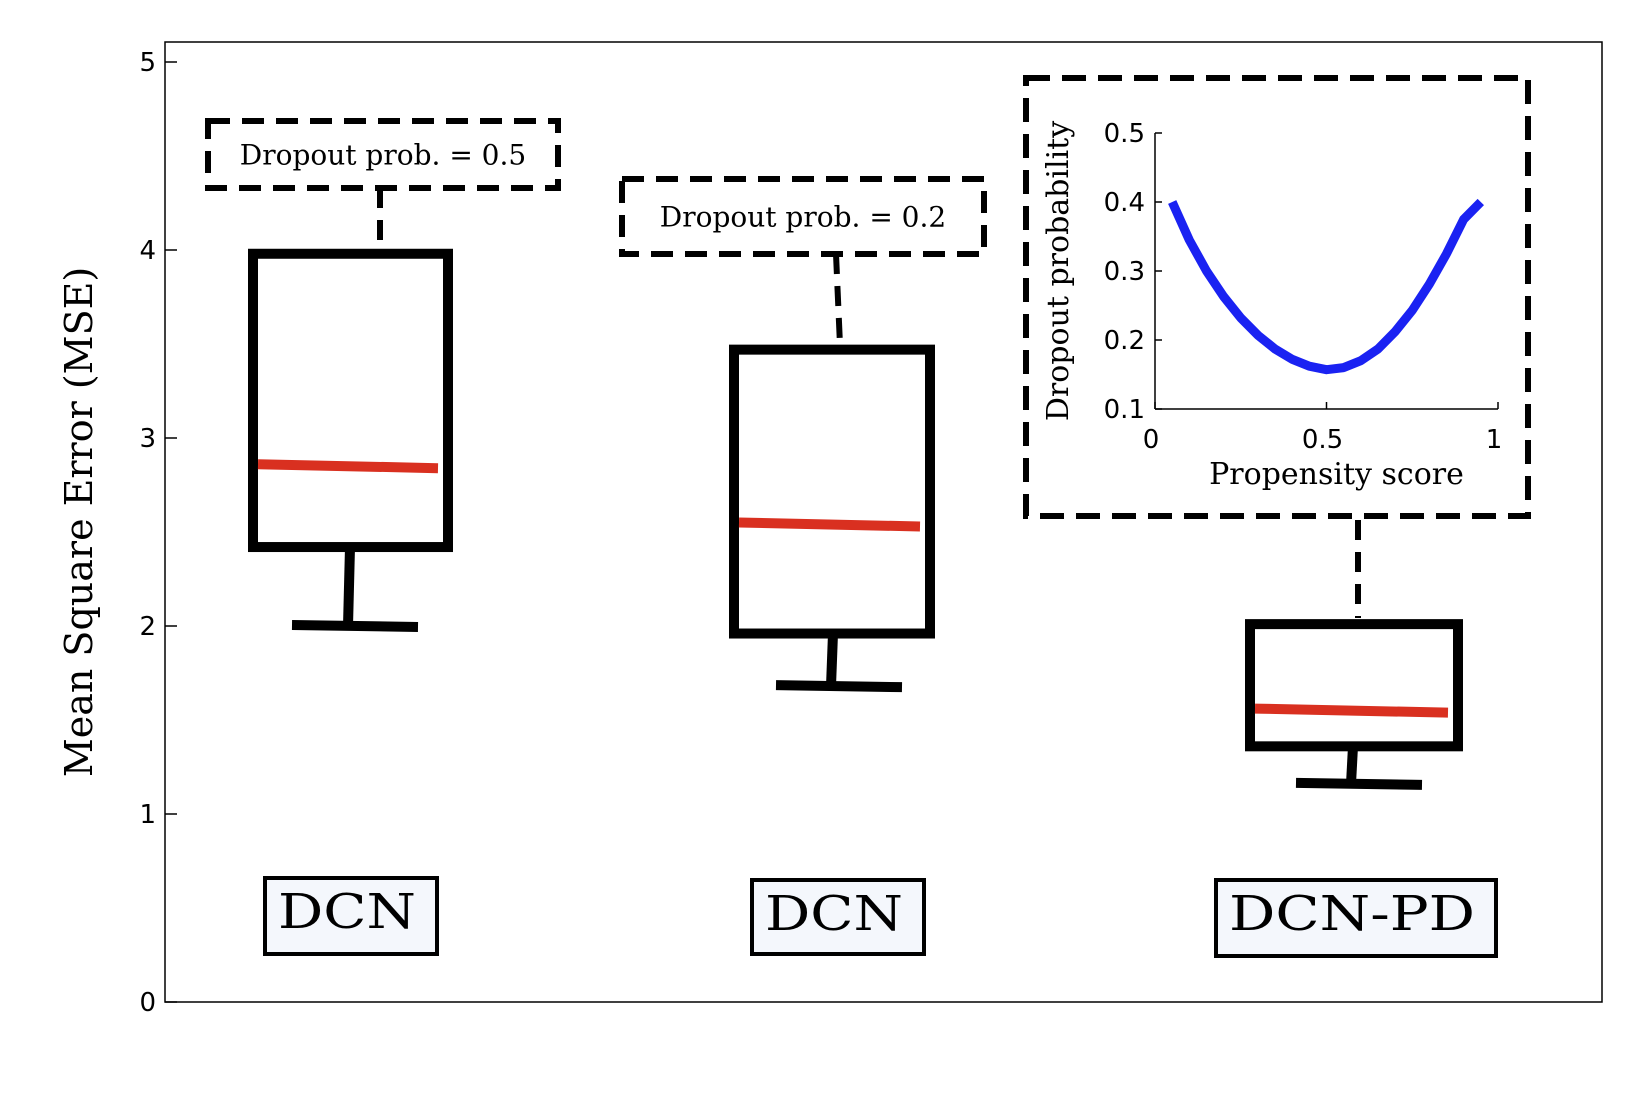  What do you see at coordinates (147, 1003) in the screenshot?
I see `y-tick-label: 0` at bounding box center [147, 1003].